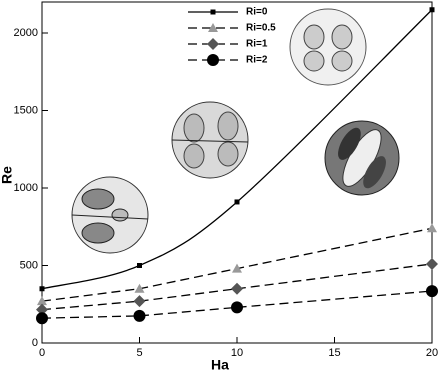 The width and height of the screenshot is (442, 374). I want to click on x-axis-label: Ha, so click(220, 365).